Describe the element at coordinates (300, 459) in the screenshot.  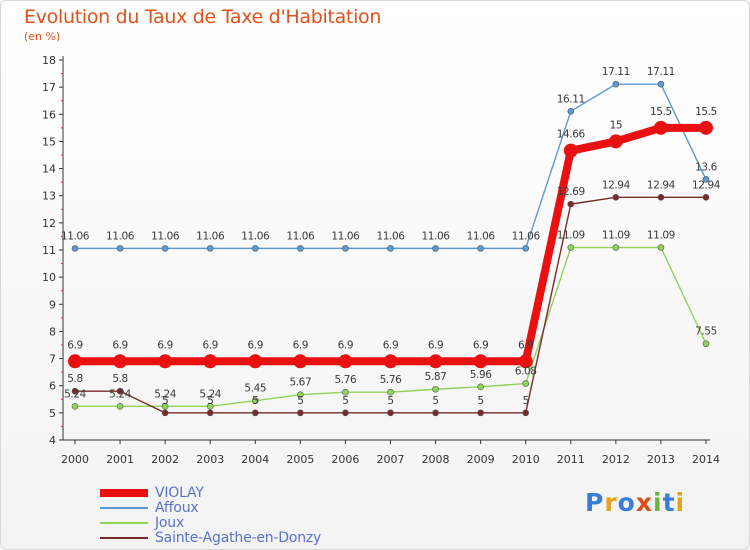
I see `x-tick-label: 2005` at that location.